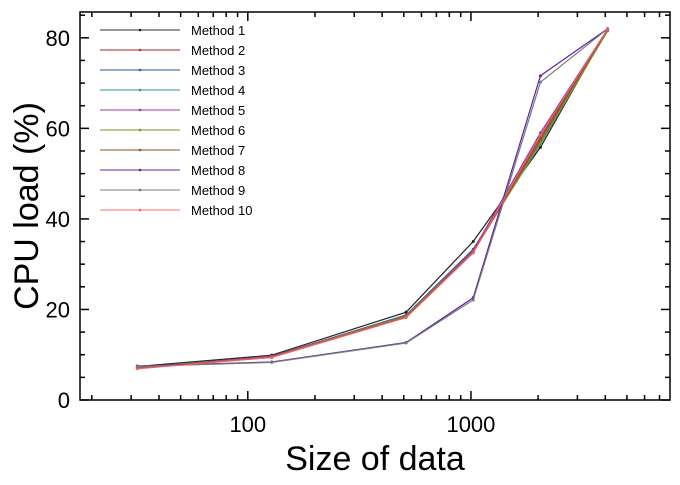 The height and width of the screenshot is (485, 680). What do you see at coordinates (375, 459) in the screenshot?
I see `x-axis-label: Size of data` at bounding box center [375, 459].